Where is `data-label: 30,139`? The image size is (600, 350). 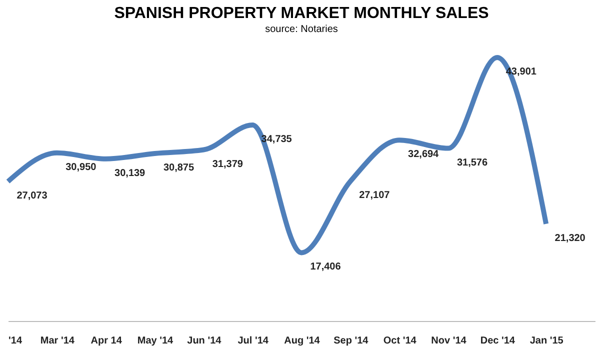
data-label: 30,139 is located at coordinates (130, 173).